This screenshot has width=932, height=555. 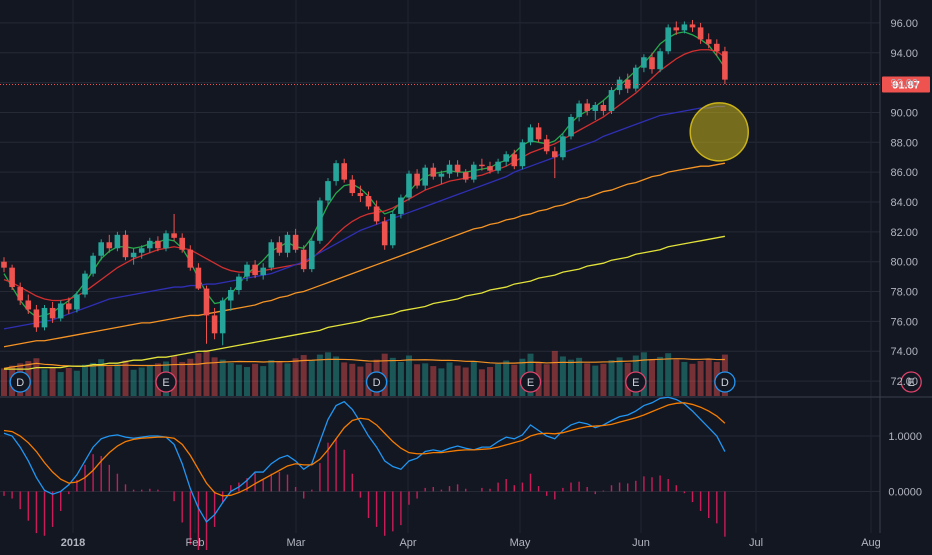 What do you see at coordinates (904, 54) in the screenshot?
I see `price-tick-label: 94.00` at bounding box center [904, 54].